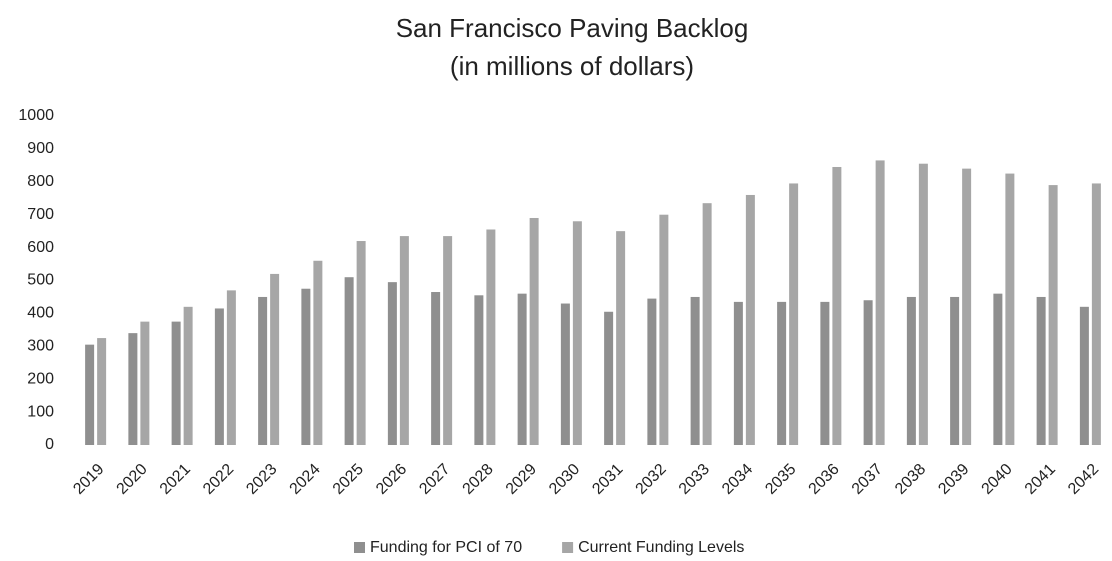  I want to click on y-tick-label: 500, so click(40, 280).